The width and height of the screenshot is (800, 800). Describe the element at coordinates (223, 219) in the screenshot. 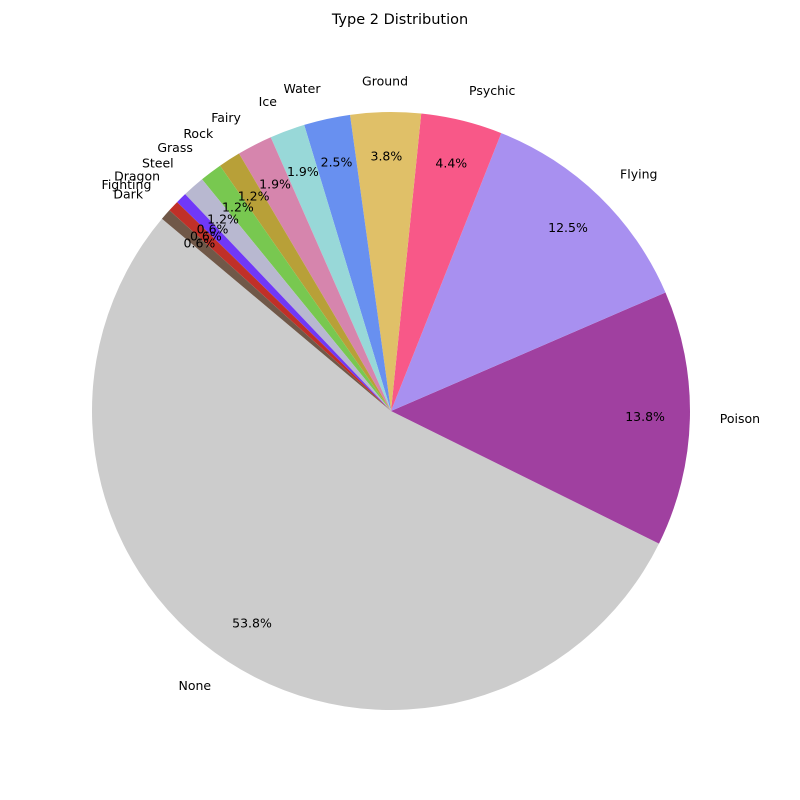

I see `pct-label-steel: 1.2%` at that location.